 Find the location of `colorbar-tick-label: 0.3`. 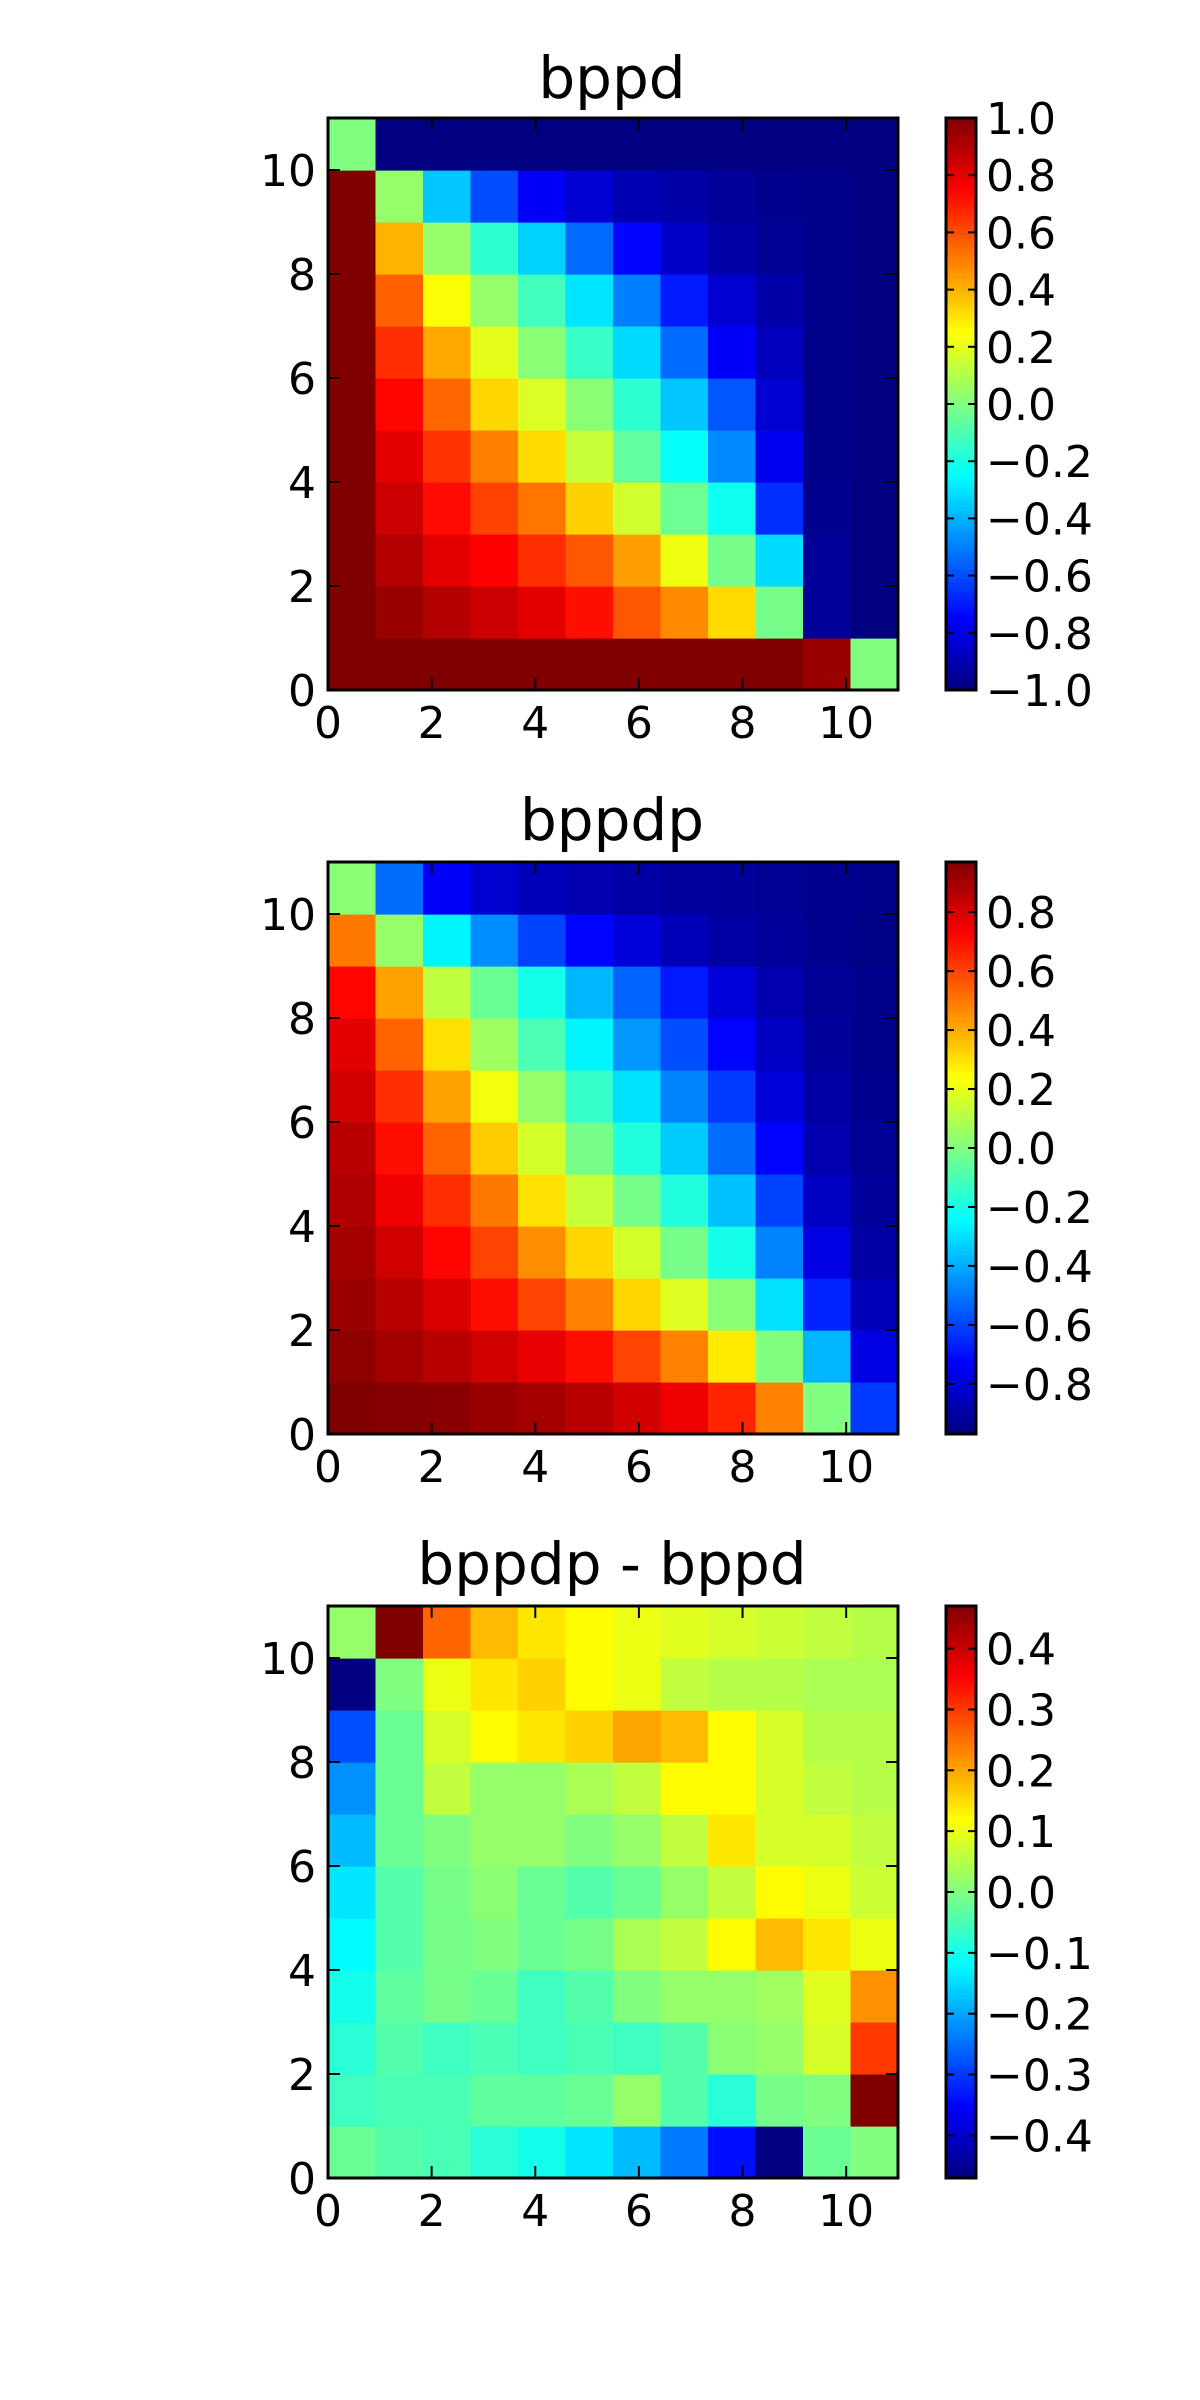

colorbar-tick-label: 0.3 is located at coordinates (1021, 1710).